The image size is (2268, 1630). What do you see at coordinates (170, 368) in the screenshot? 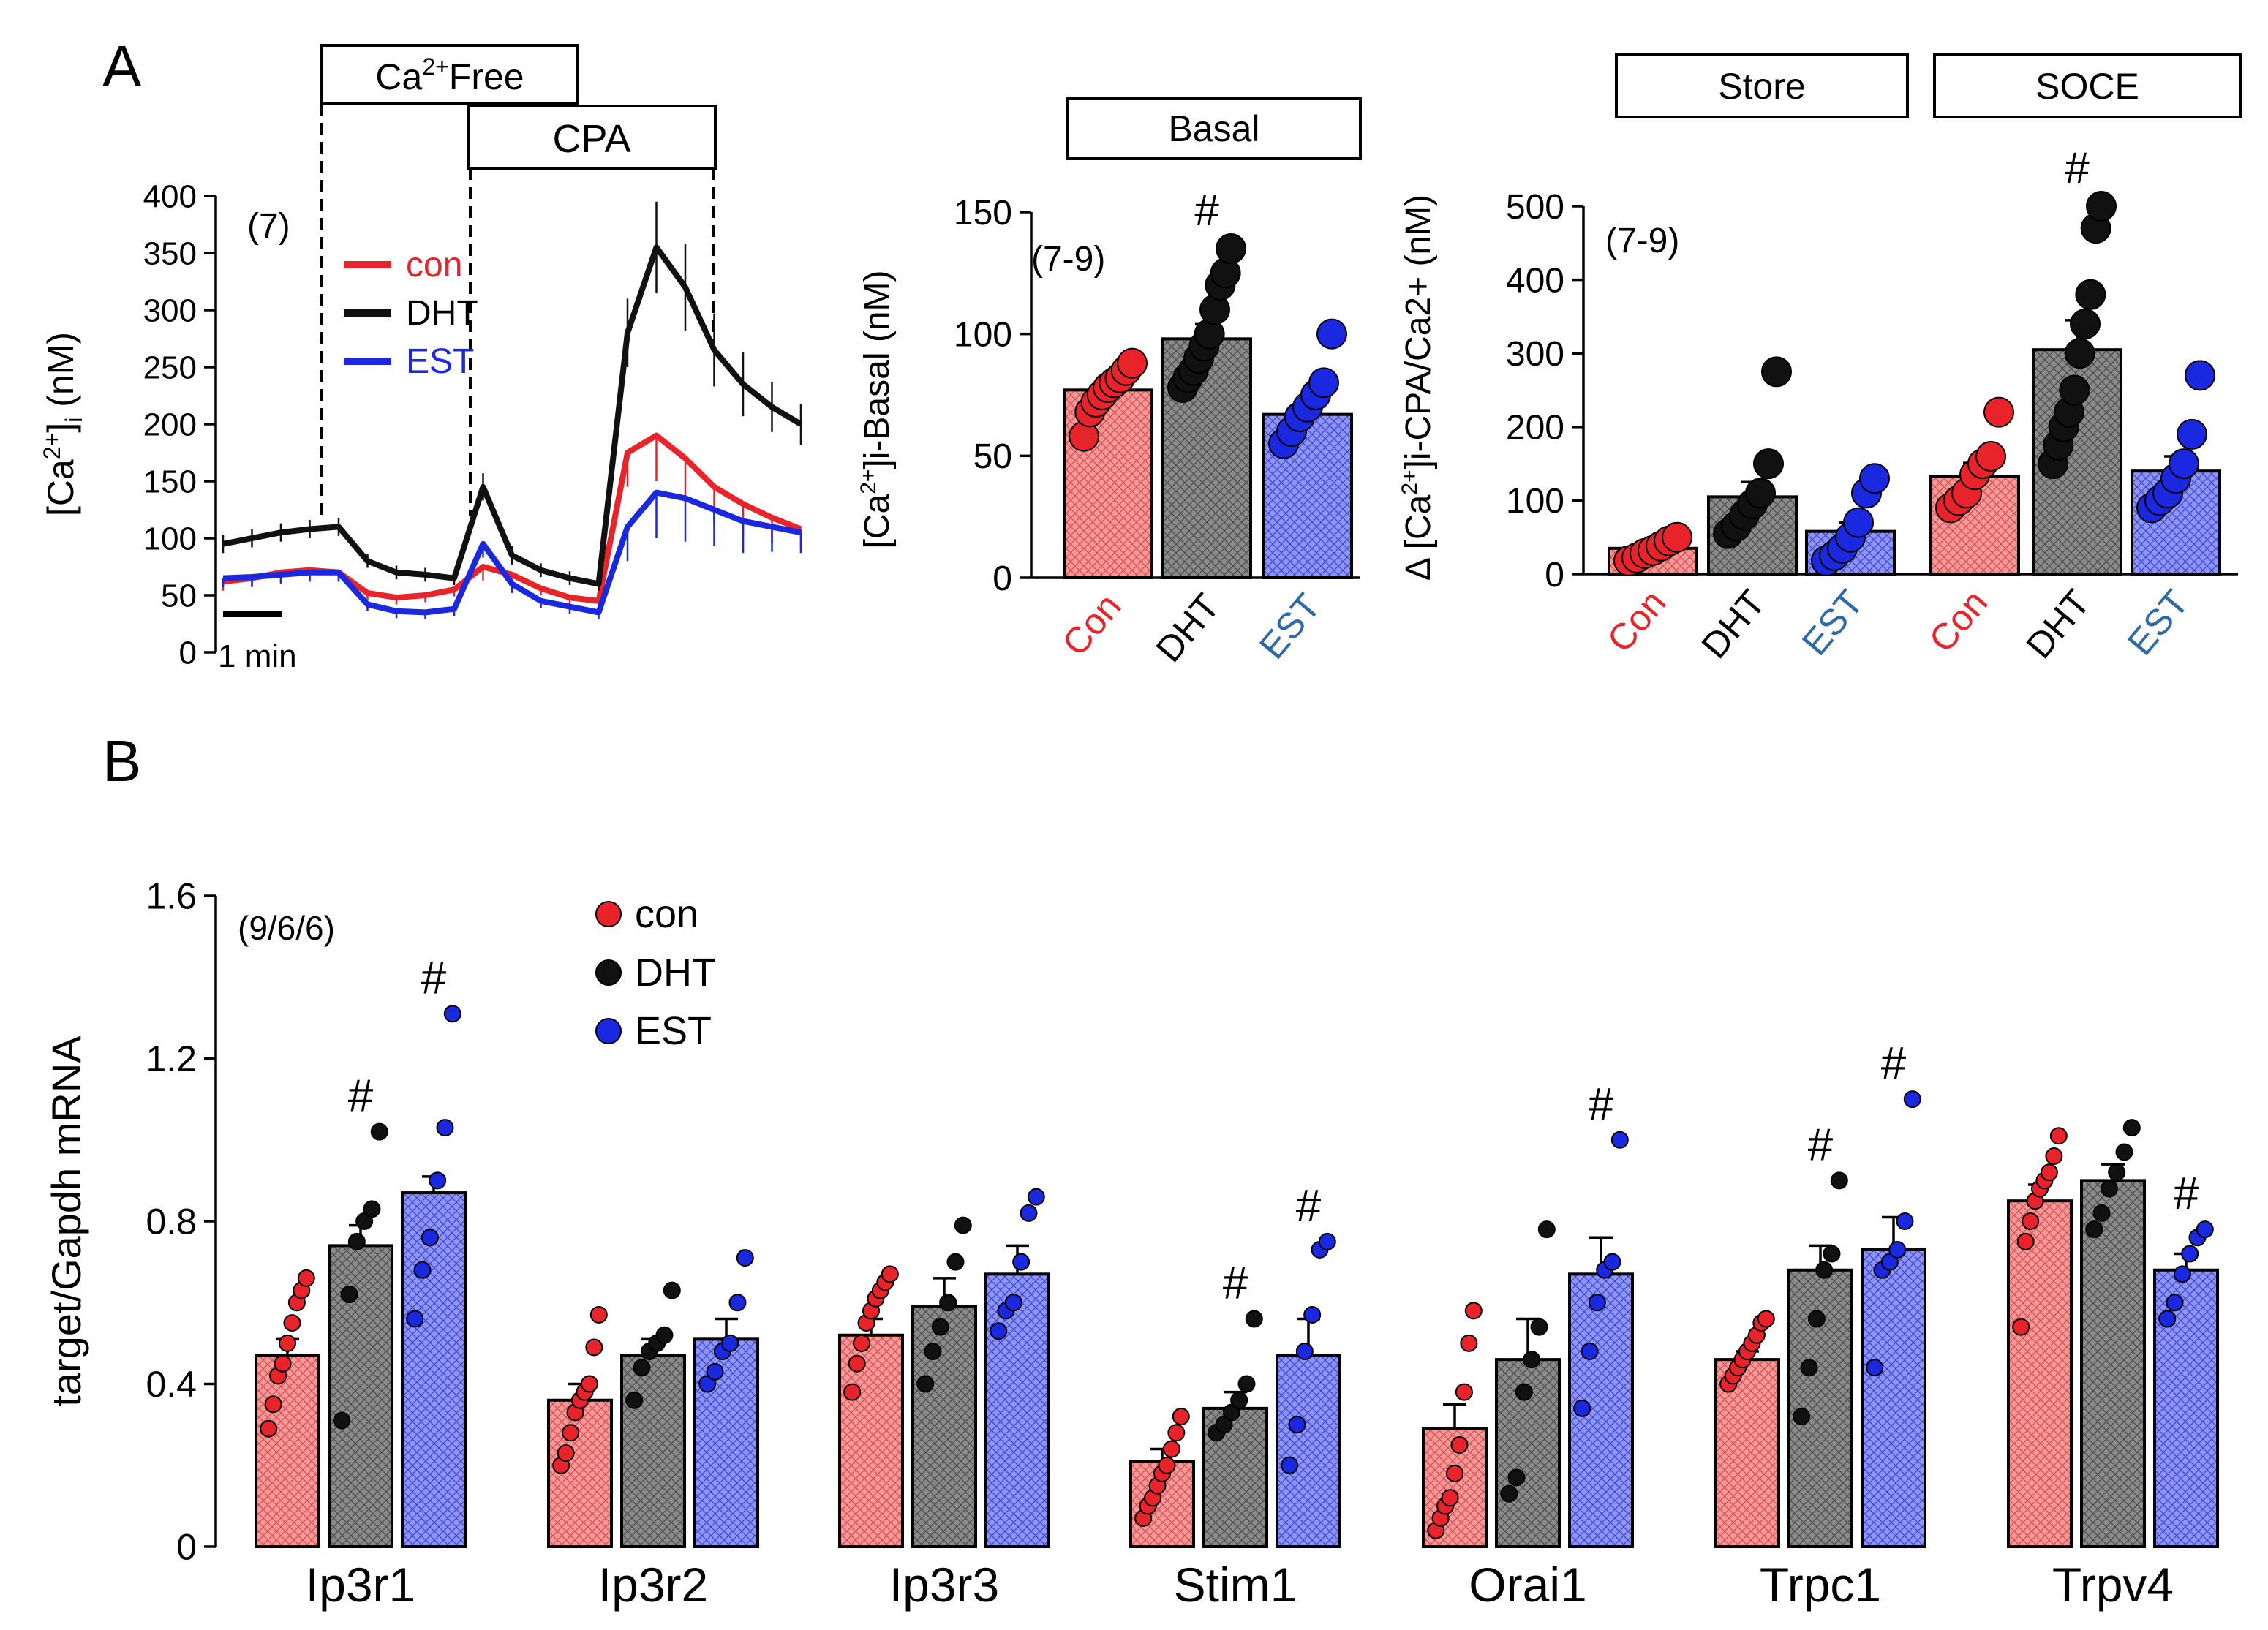
I see `trace-y-tick-label-5: 250` at bounding box center [170, 368].